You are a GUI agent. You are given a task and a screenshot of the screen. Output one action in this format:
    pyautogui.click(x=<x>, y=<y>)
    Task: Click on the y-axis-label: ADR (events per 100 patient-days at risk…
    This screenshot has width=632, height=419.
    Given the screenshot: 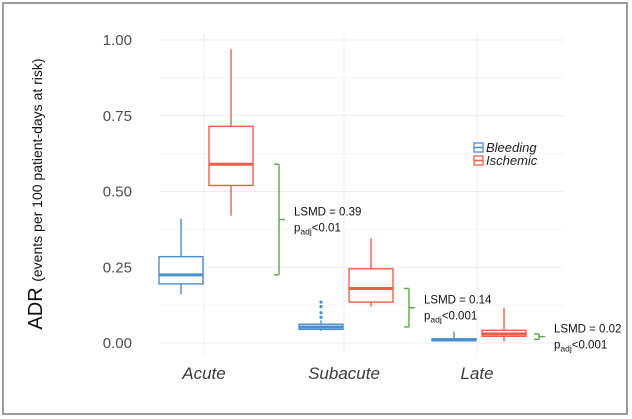 What is the action you would take?
    pyautogui.click(x=36, y=193)
    